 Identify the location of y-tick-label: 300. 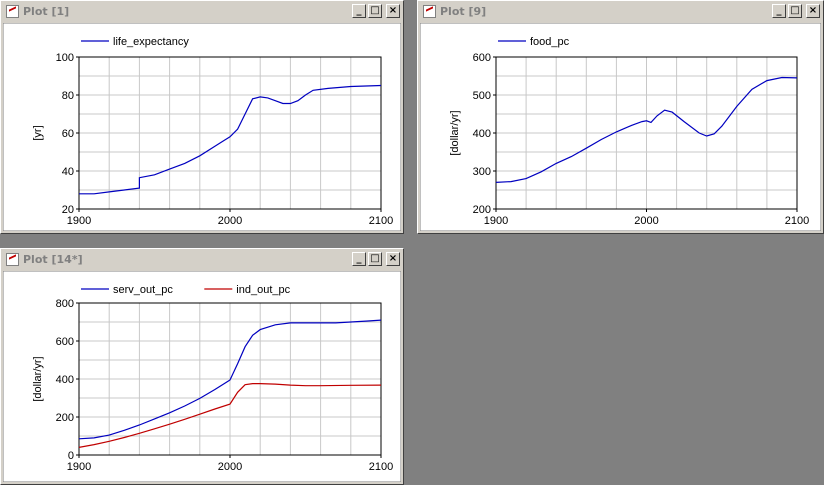
(482, 172).